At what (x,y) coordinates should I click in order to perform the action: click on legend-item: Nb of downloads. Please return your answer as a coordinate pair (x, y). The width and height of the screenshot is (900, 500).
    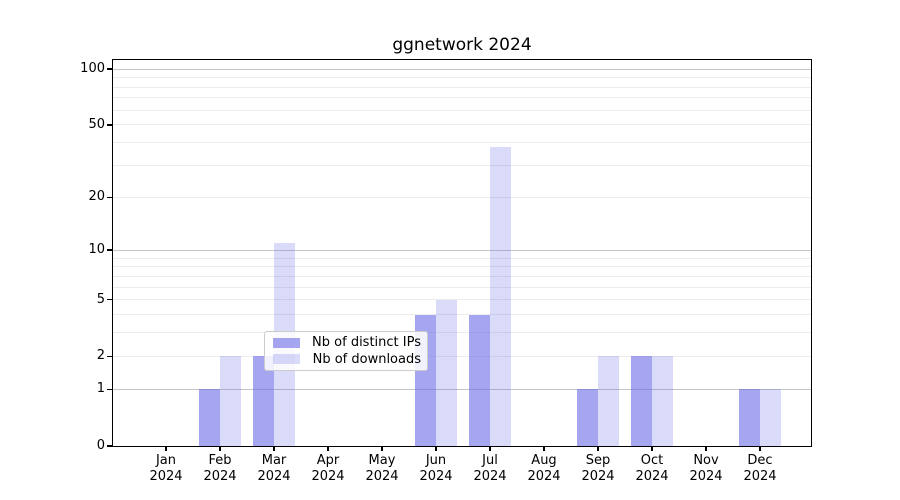
    Looking at the image, I should click on (347, 359).